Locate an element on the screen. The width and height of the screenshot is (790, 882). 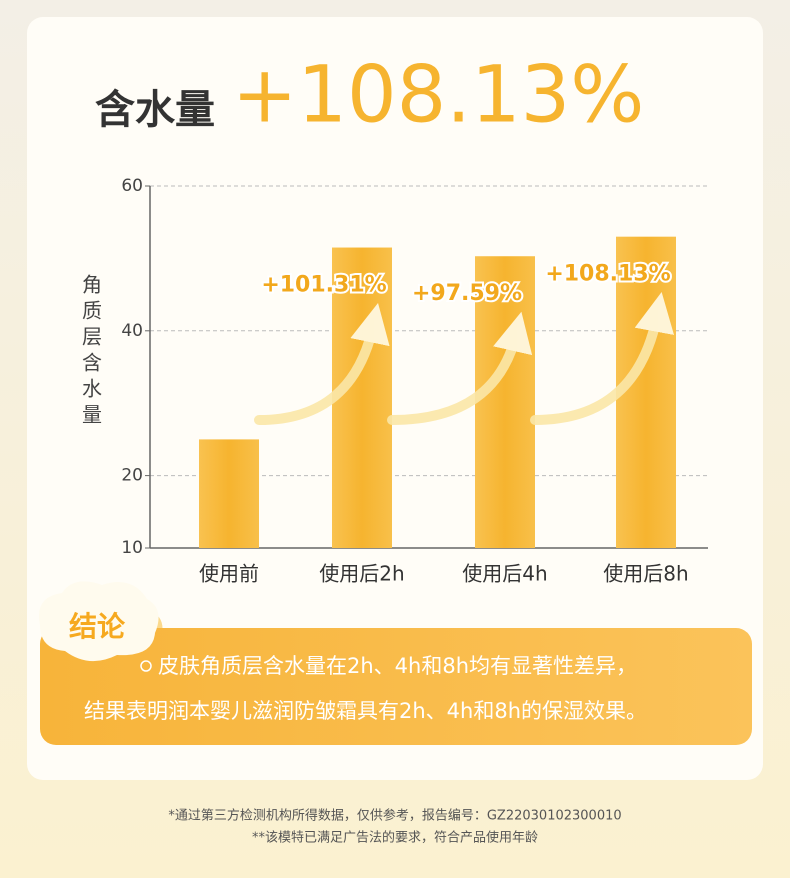
x-tick-label: 使用后8h is located at coordinates (645, 574).